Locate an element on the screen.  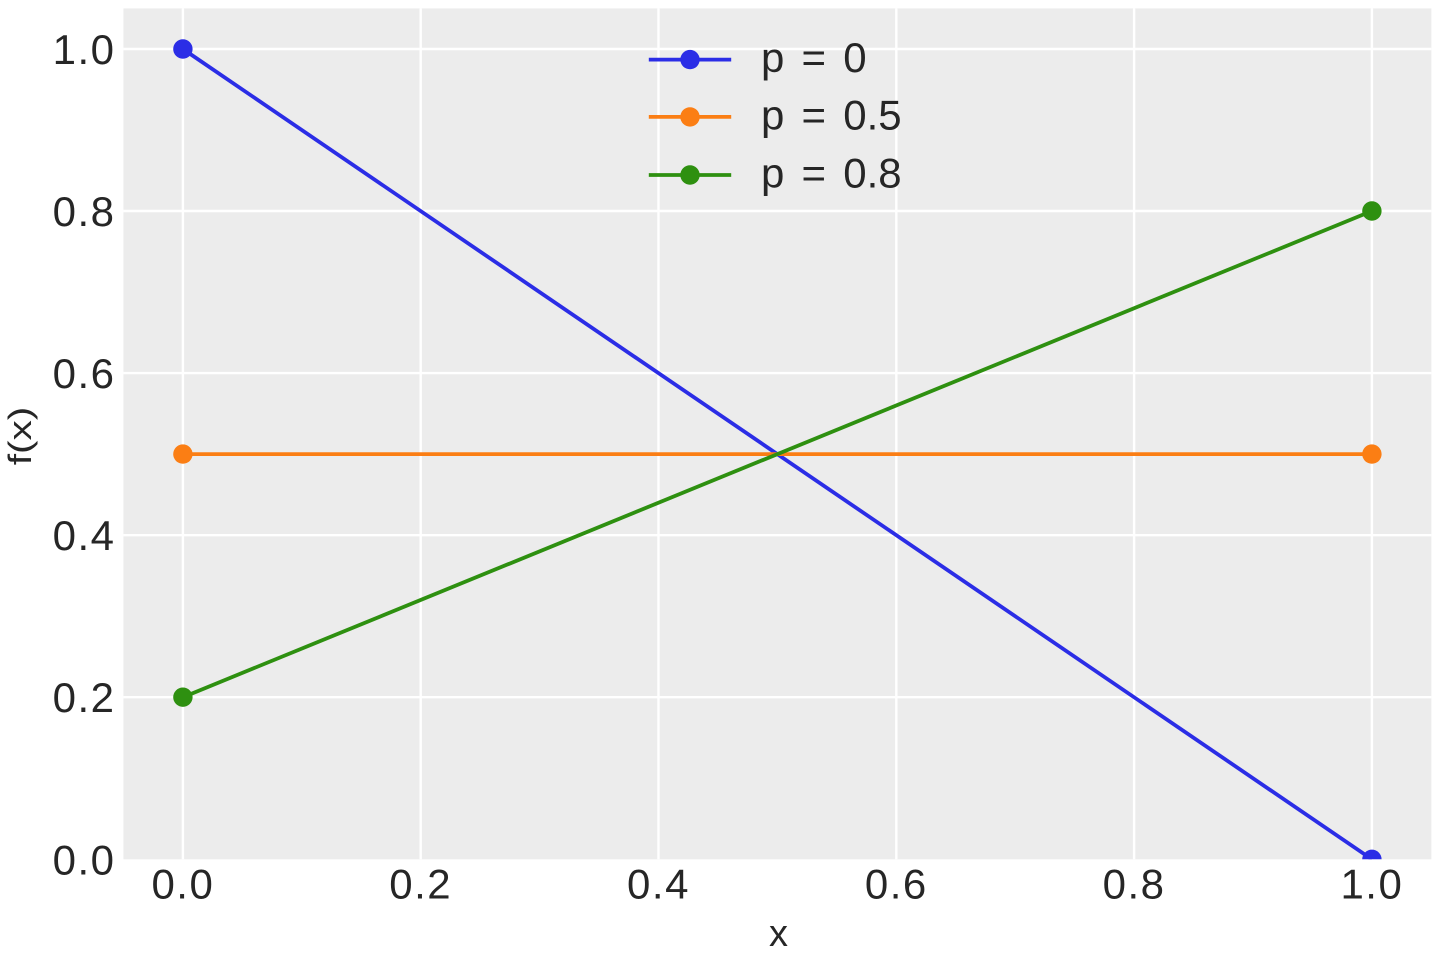
svg-text: f(x) is located at coordinates (20, 436).